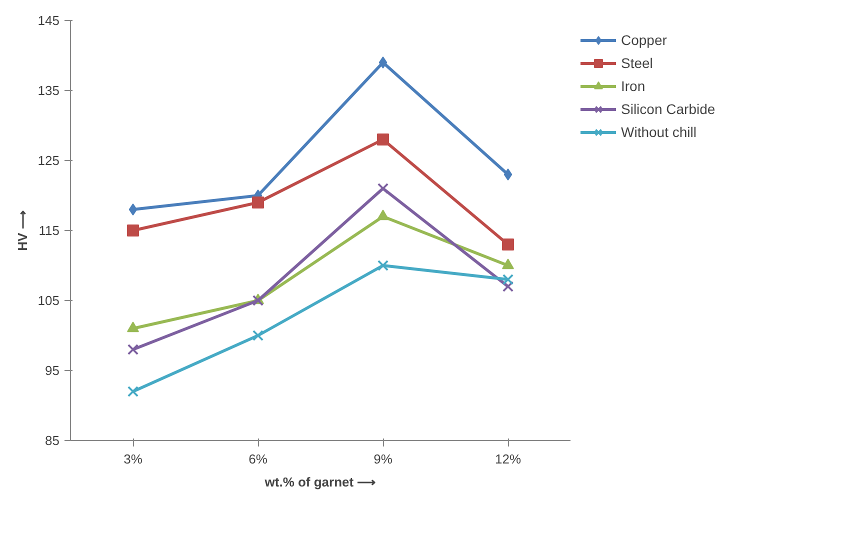 The width and height of the screenshot is (844, 548). I want to click on y-tick-label: 145, so click(49, 20).